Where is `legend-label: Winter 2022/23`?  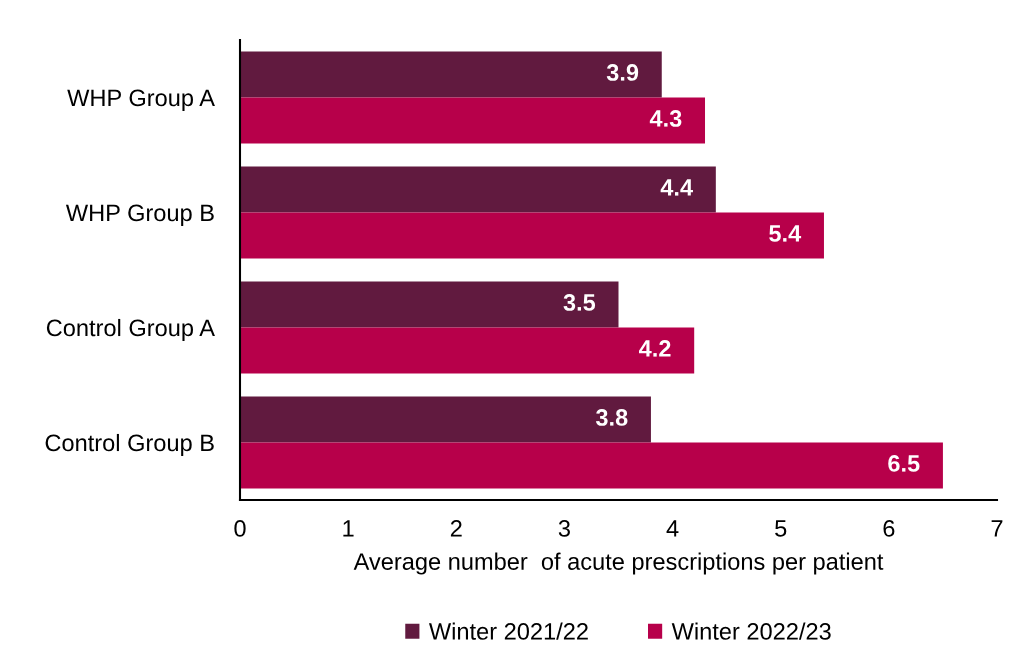 legend-label: Winter 2022/23 is located at coordinates (751, 631).